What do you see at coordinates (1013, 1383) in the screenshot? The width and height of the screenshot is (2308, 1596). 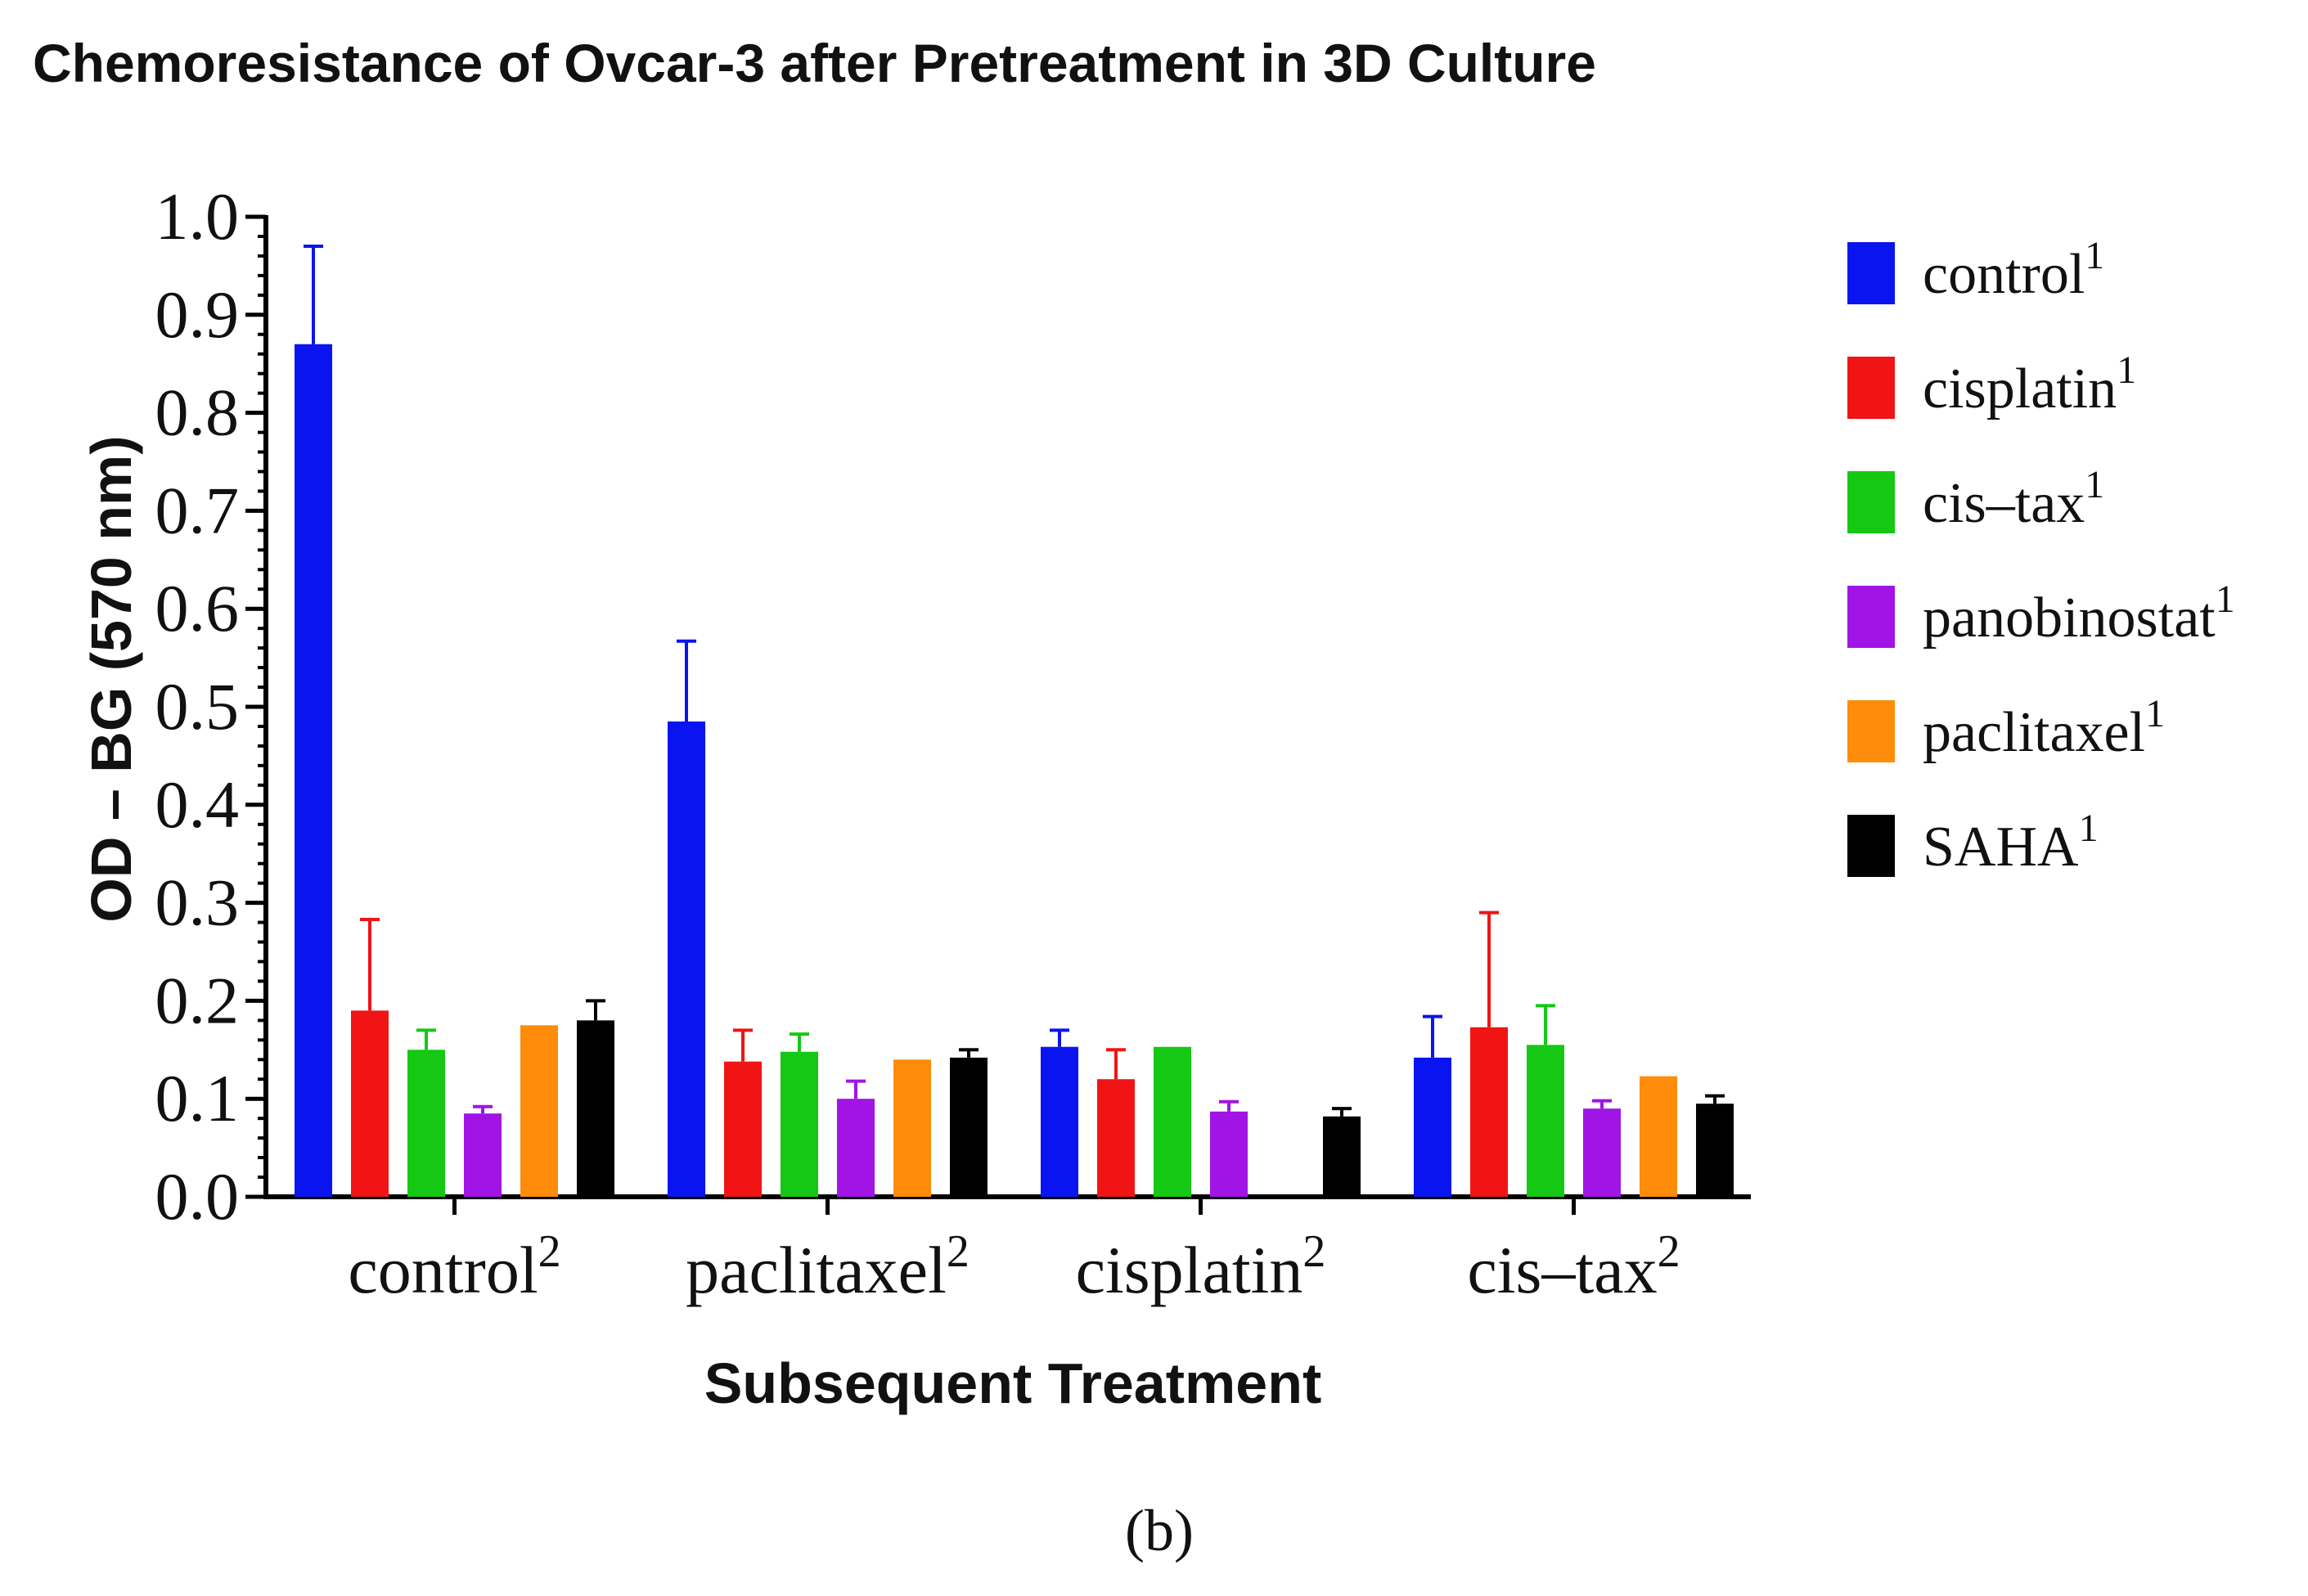 I see `x-axis-title: Subsequent Treatment` at bounding box center [1013, 1383].